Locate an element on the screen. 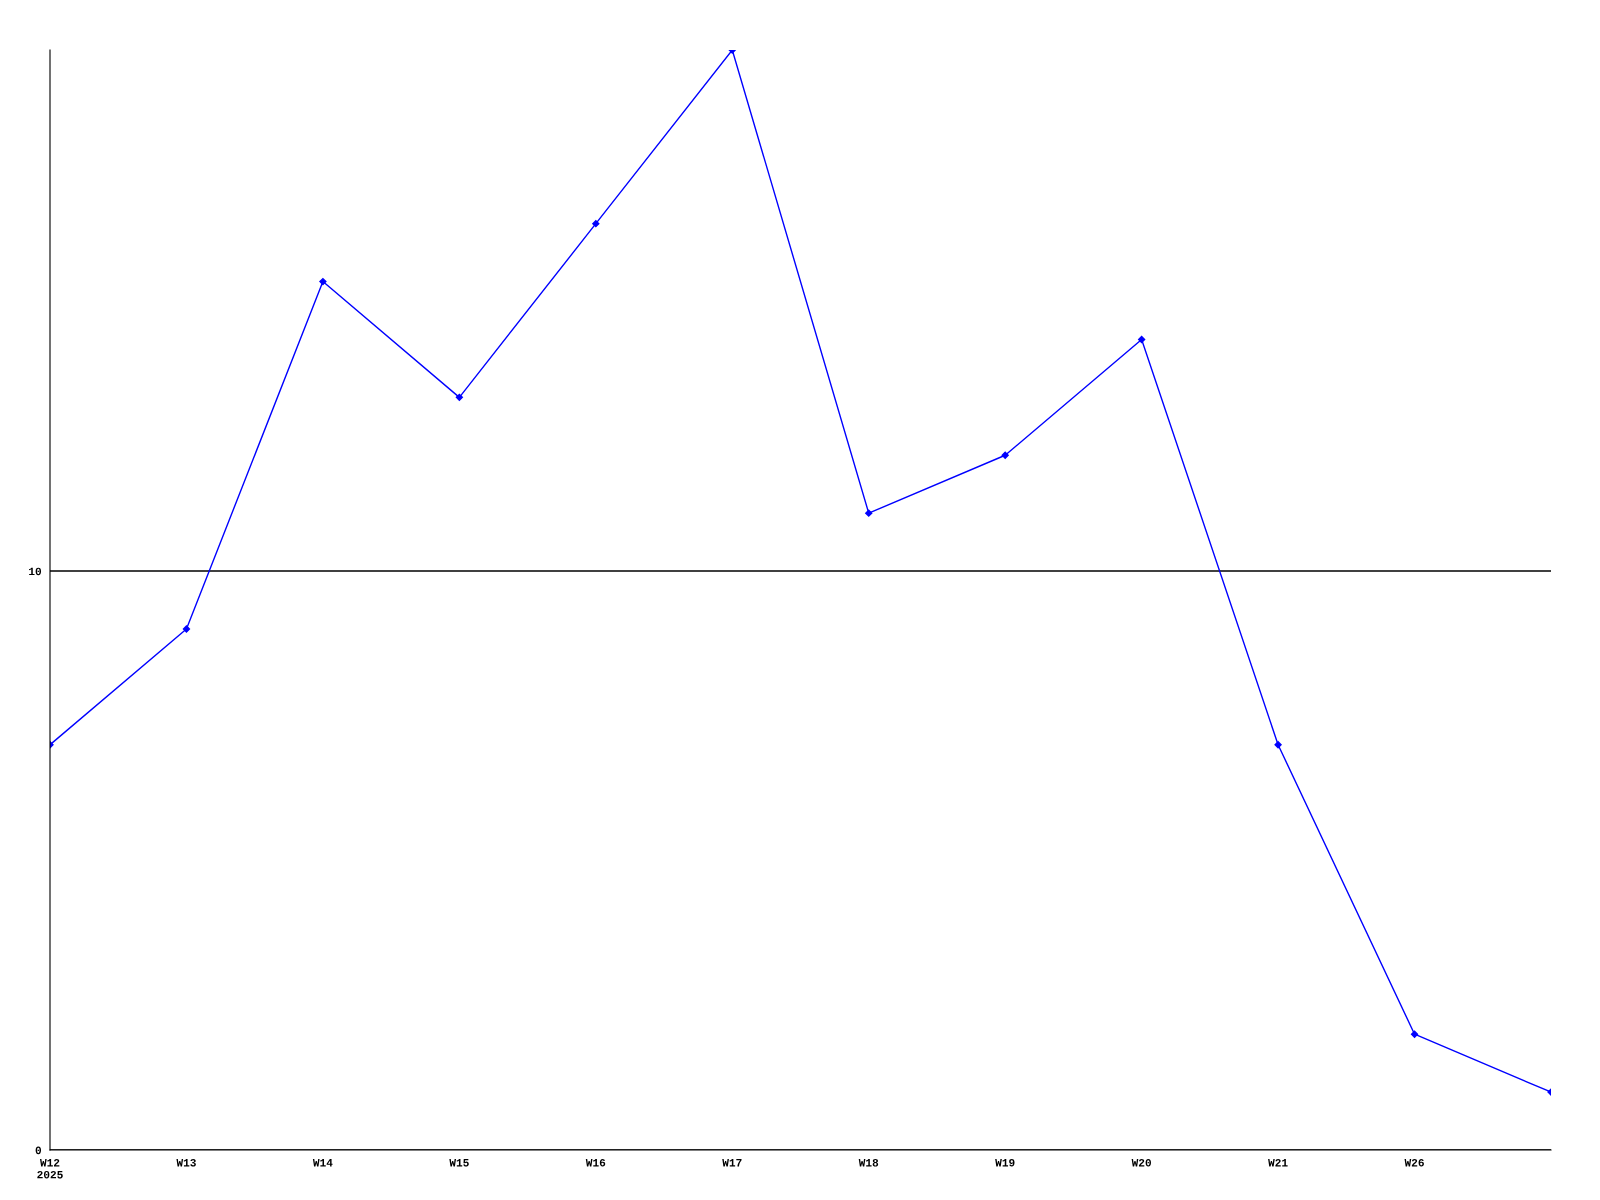 Image resolution: width=1600 pixels, height=1200 pixels. x-tick-label: W18 is located at coordinates (868, 1162).